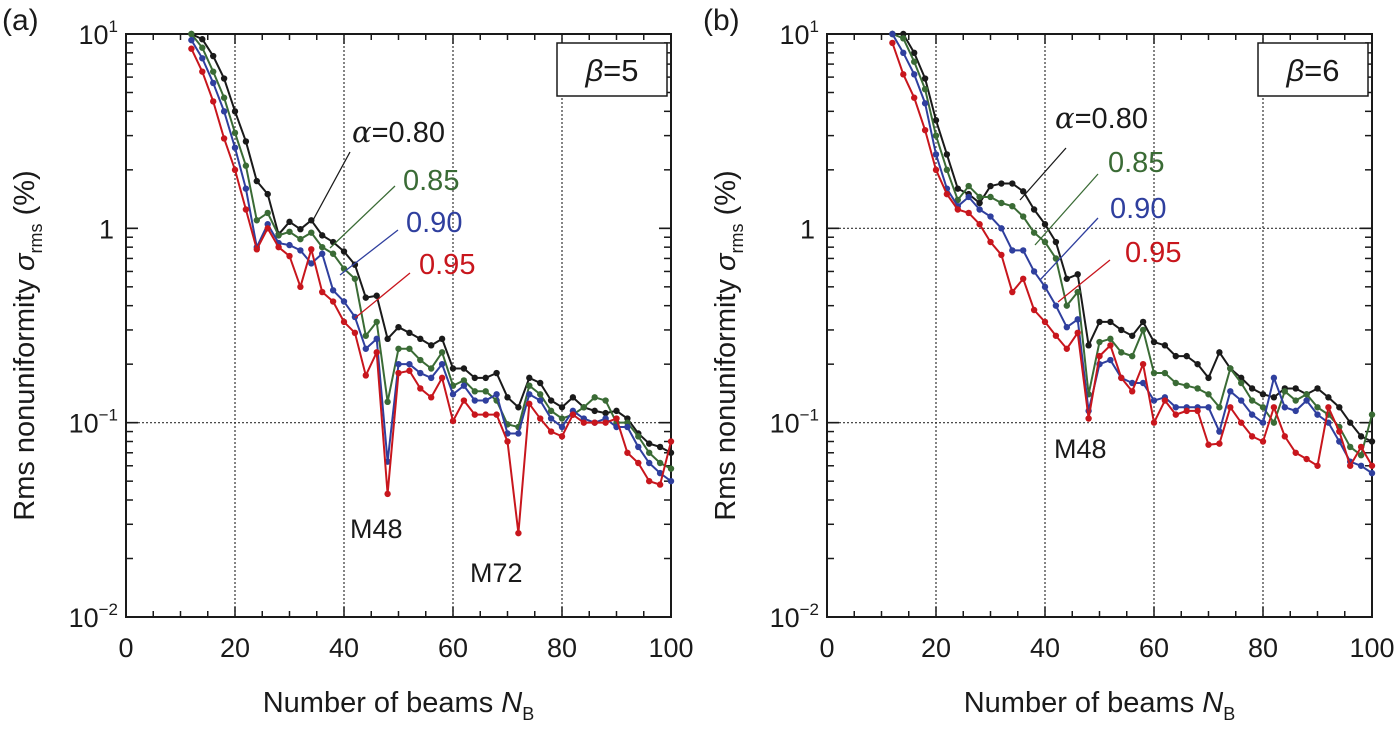 The image size is (1400, 740). I want to click on x-axis-title-b: Number of beams NB, so click(1100, 705).